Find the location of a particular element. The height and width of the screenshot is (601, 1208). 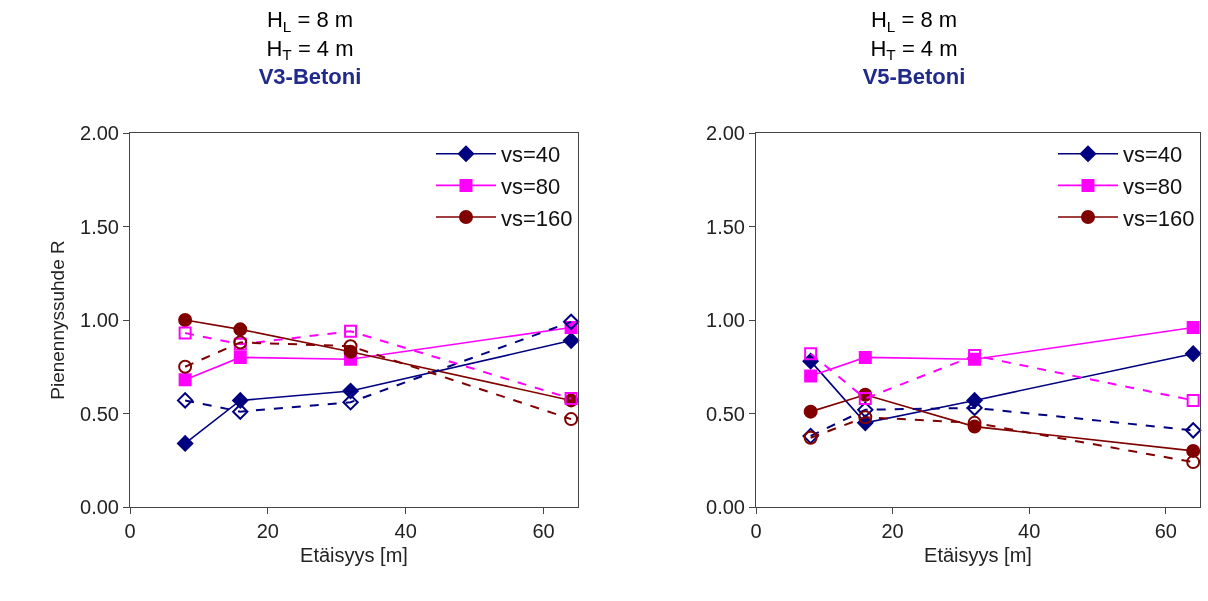

chart-subtitle: V5-Betoni is located at coordinates (914, 77).